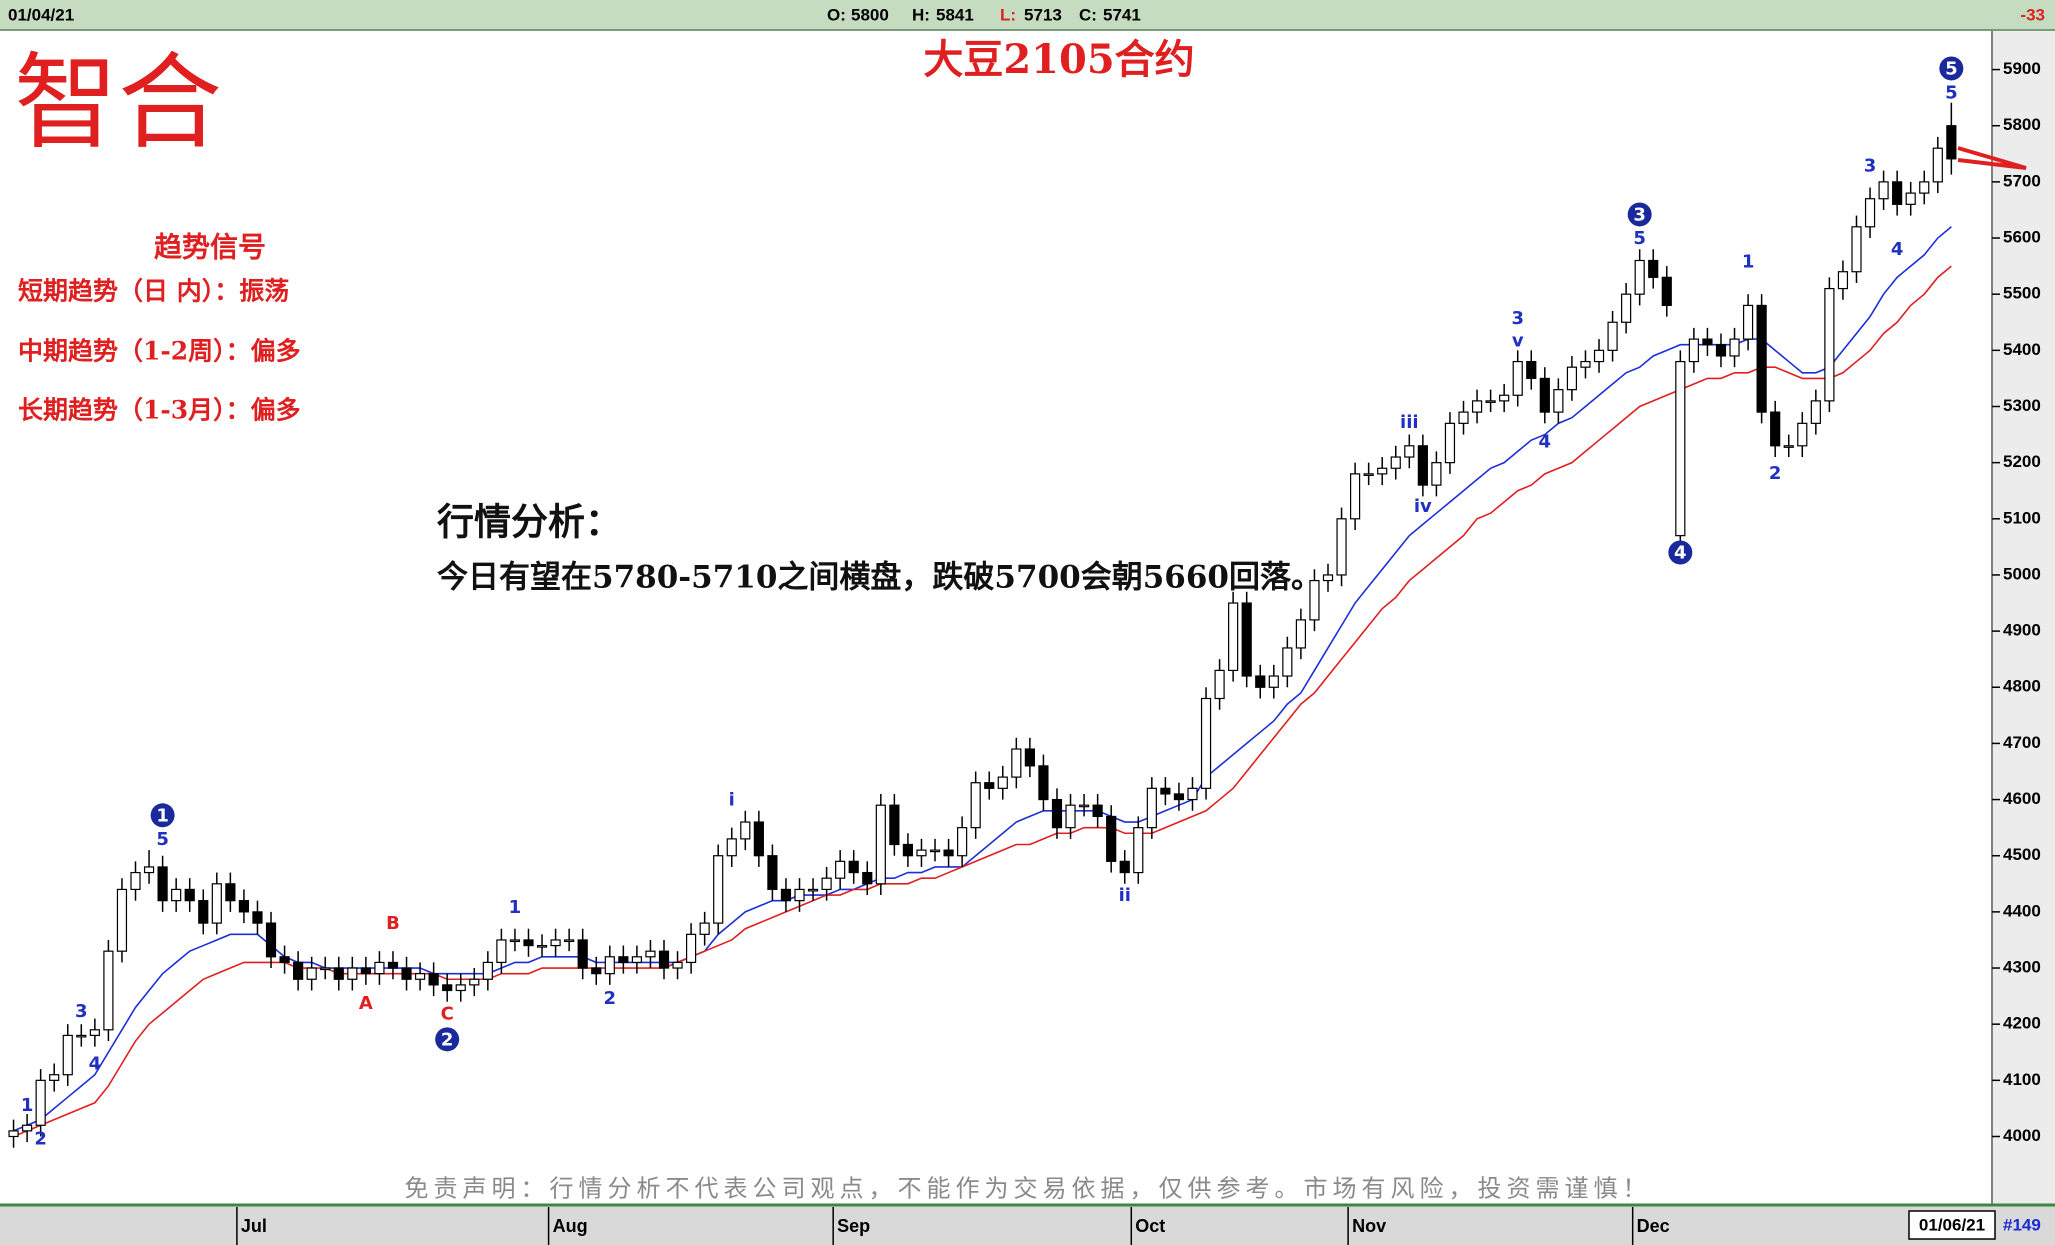  What do you see at coordinates (2022, 910) in the screenshot?
I see `y-tick-label: 4400` at bounding box center [2022, 910].